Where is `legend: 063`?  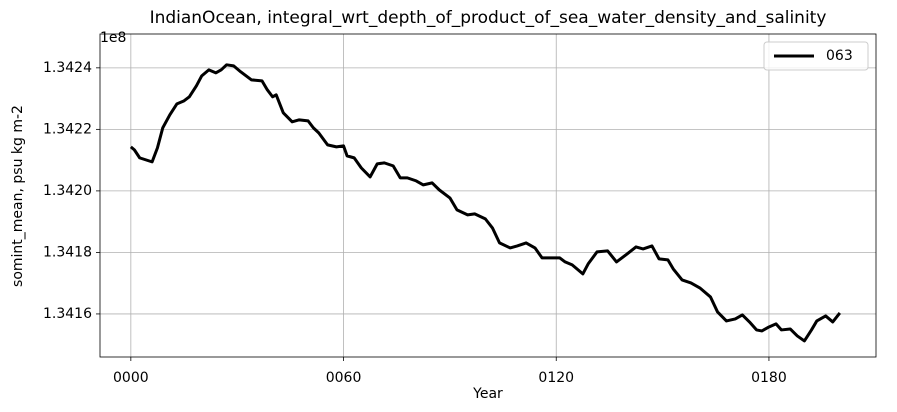
legend: 063 is located at coordinates (816, 56).